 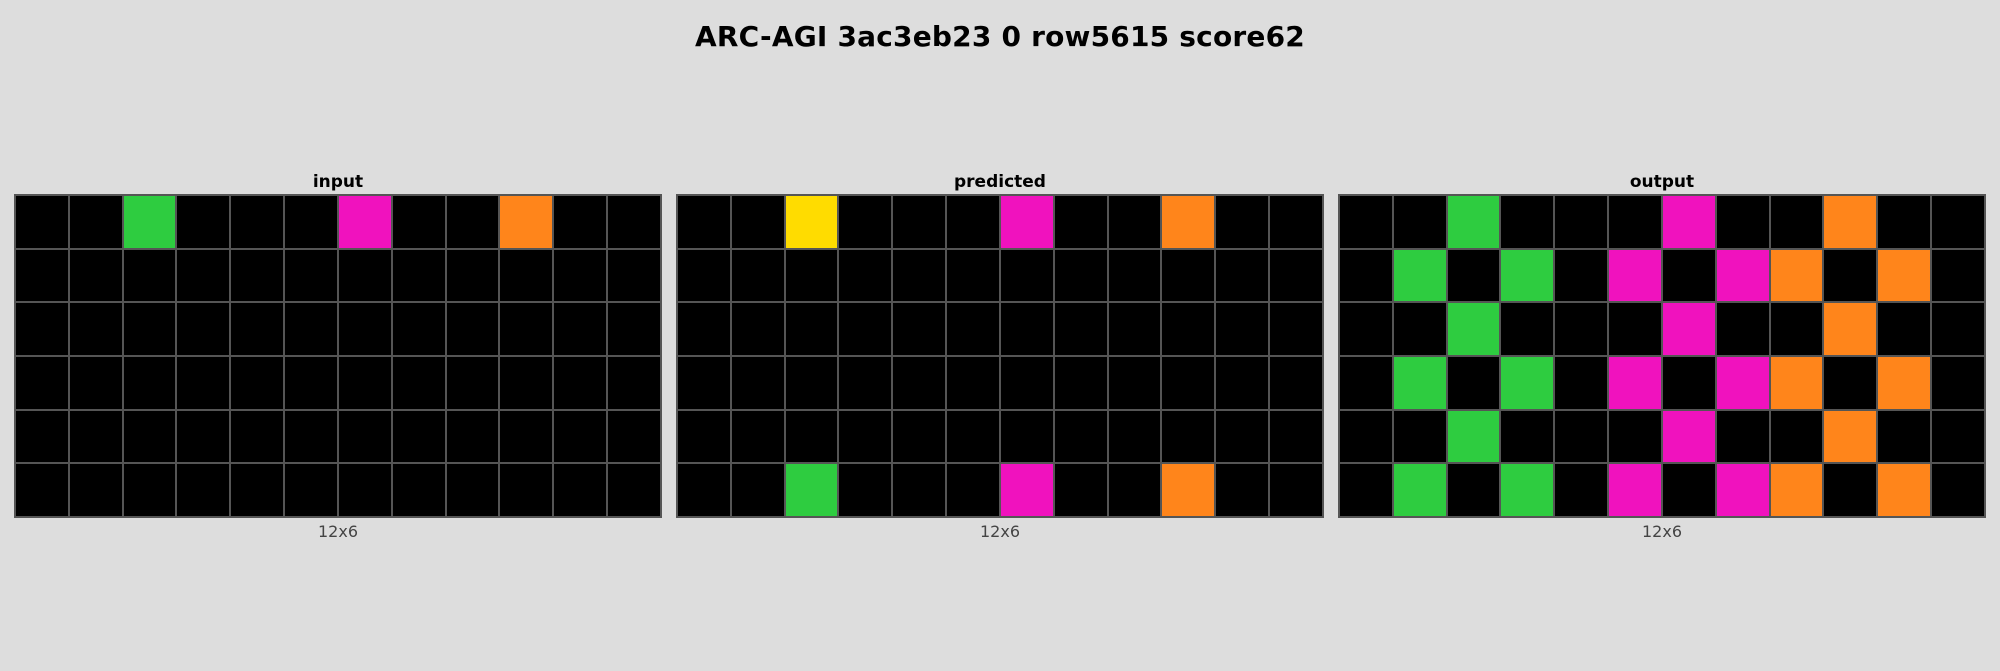 I want to click on input-size-label: 12x6, so click(x=337, y=531).